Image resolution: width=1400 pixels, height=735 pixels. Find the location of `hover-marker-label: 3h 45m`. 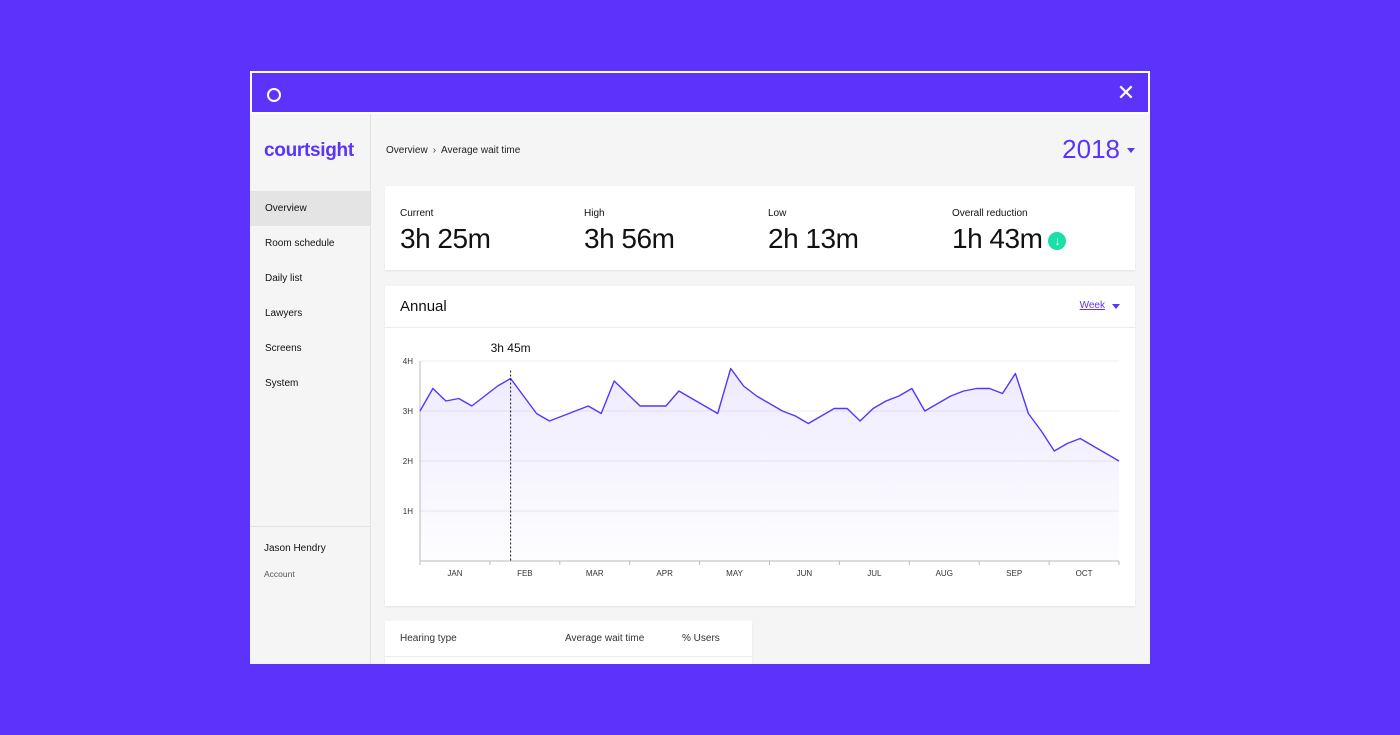

hover-marker-label: 3h 45m is located at coordinates (511, 348).